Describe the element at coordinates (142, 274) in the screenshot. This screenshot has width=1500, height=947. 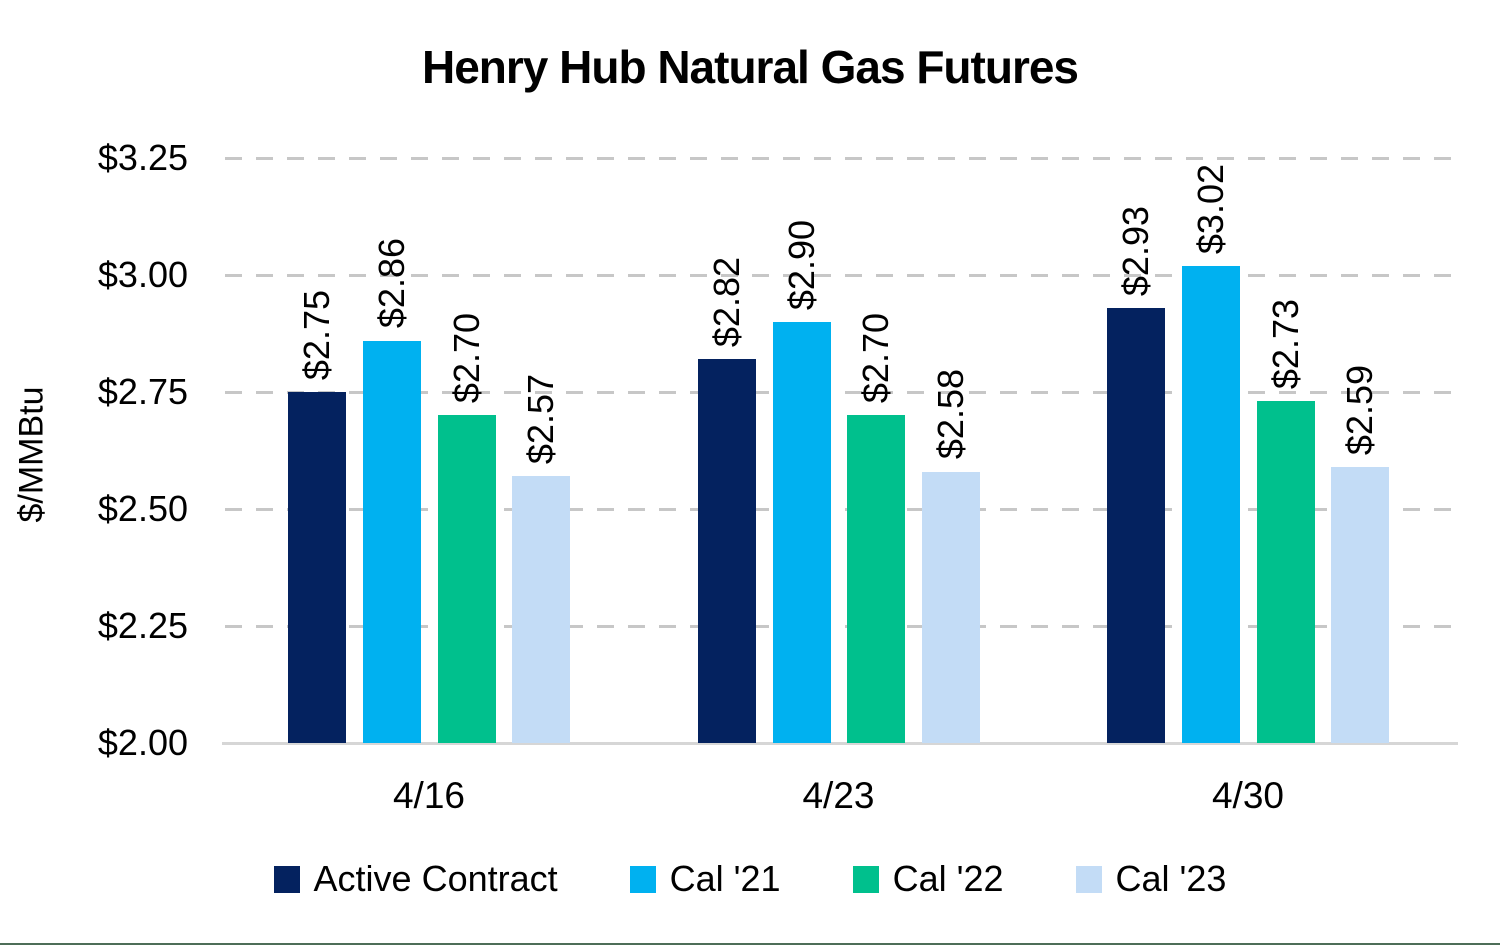
I see `y-tick-label: $3.00` at that location.